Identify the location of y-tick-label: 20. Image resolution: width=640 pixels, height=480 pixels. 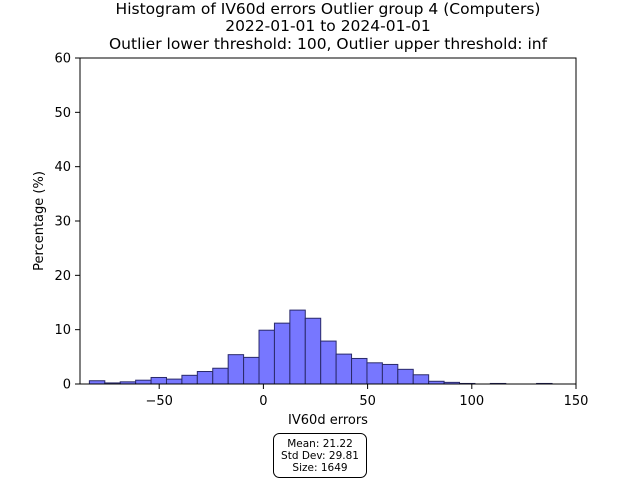
(62, 276).